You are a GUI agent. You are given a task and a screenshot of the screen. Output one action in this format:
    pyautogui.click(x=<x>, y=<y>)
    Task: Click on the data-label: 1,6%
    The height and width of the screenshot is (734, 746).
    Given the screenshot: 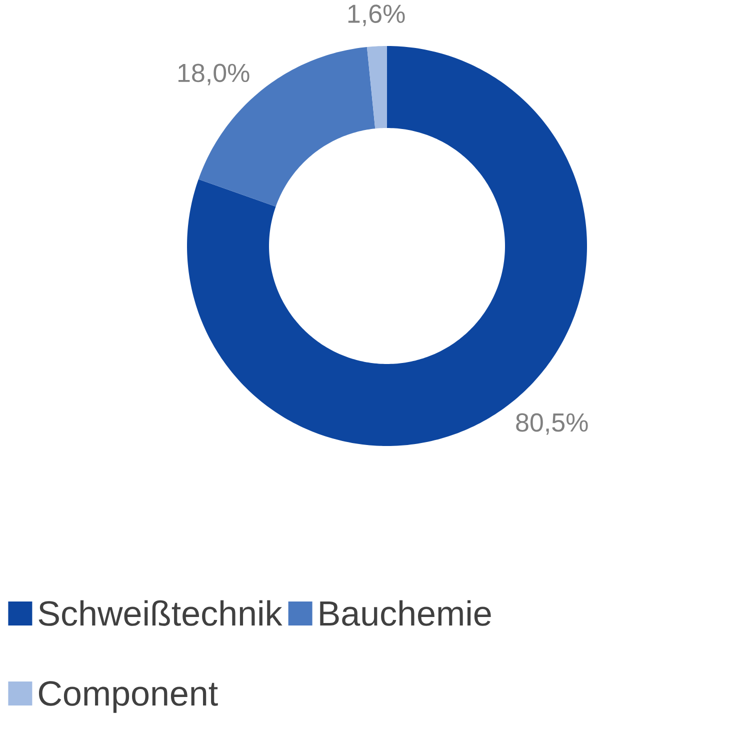 What is the action you would take?
    pyautogui.click(x=376, y=15)
    